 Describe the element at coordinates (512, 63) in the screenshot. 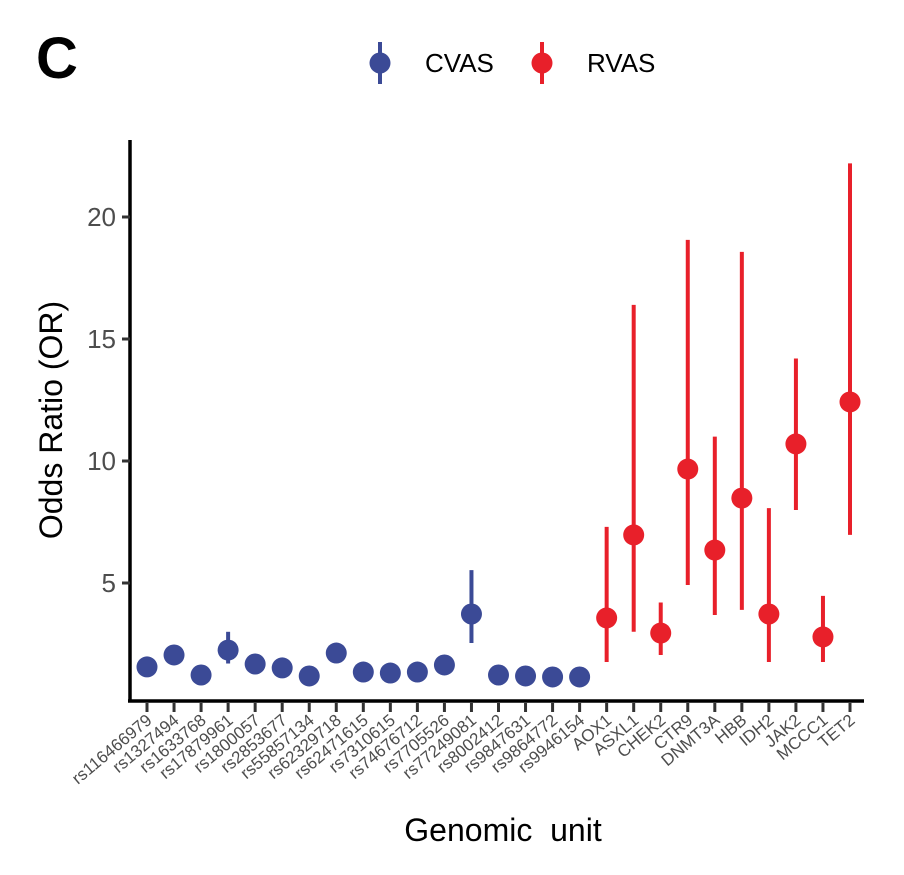

I see `legend: CVAS RVAS` at that location.